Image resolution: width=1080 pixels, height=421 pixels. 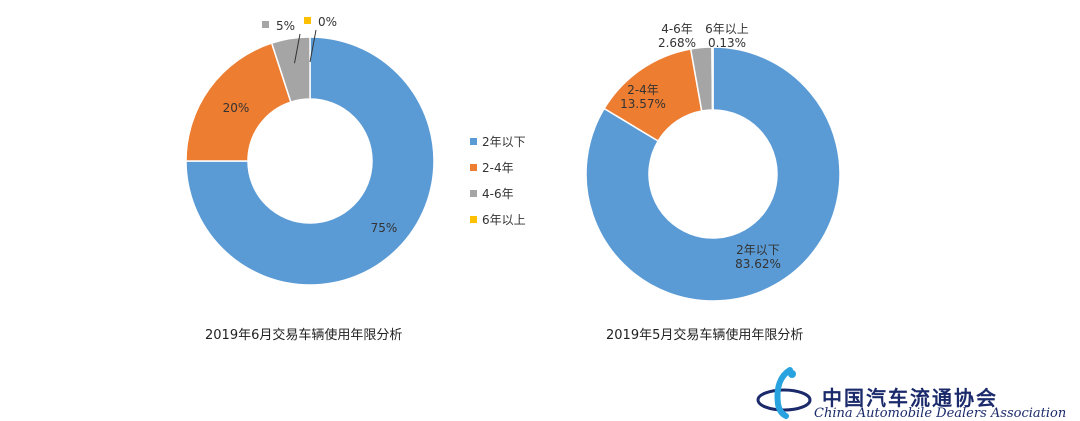 What do you see at coordinates (940, 413) in the screenshot?
I see `logo-subtitle: China Automobile Dealers Association` at bounding box center [940, 413].